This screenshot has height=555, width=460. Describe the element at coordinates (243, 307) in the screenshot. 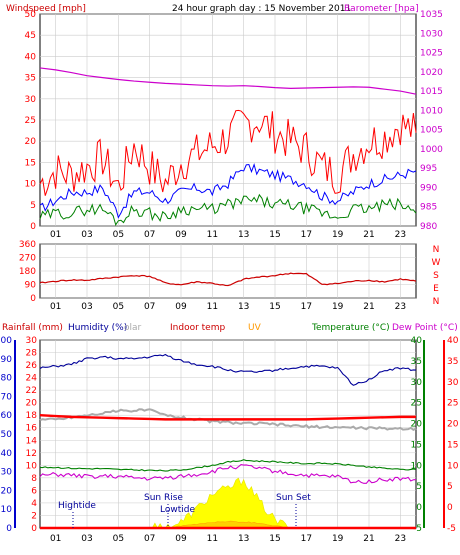

I see `direction-xtick-label: 13` at that location.